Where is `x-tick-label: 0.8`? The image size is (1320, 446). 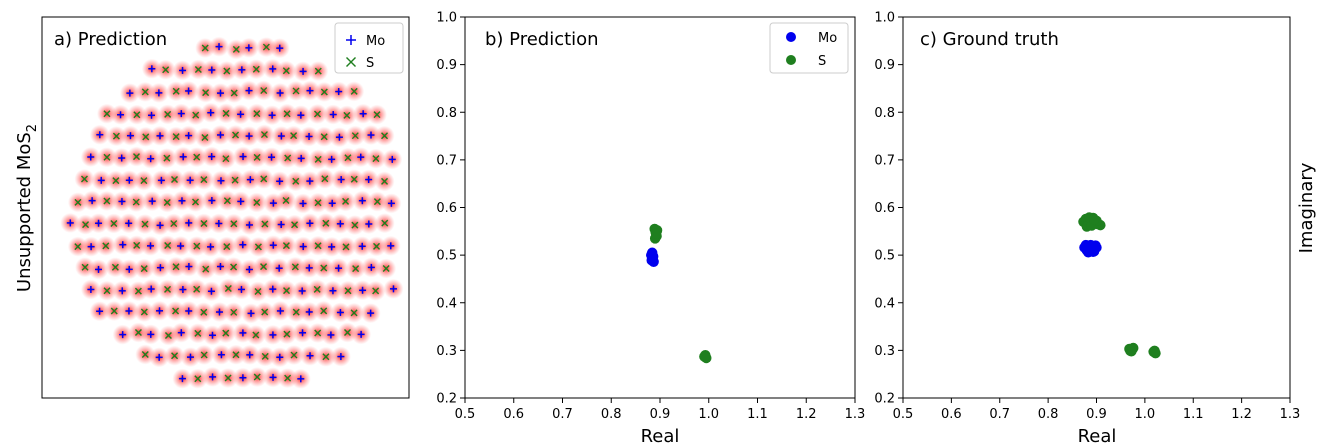 x-tick-label: 0.8 is located at coordinates (611, 414).